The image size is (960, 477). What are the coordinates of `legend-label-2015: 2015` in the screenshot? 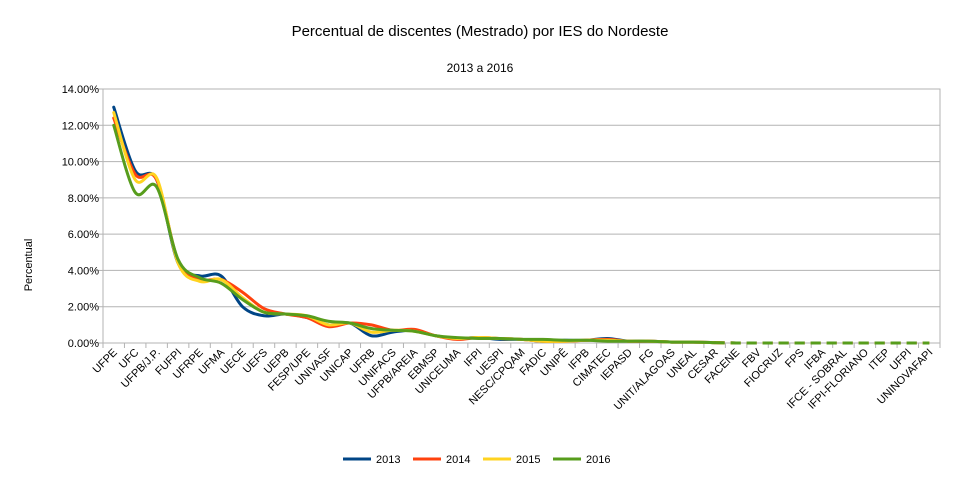 It's located at (528, 460).